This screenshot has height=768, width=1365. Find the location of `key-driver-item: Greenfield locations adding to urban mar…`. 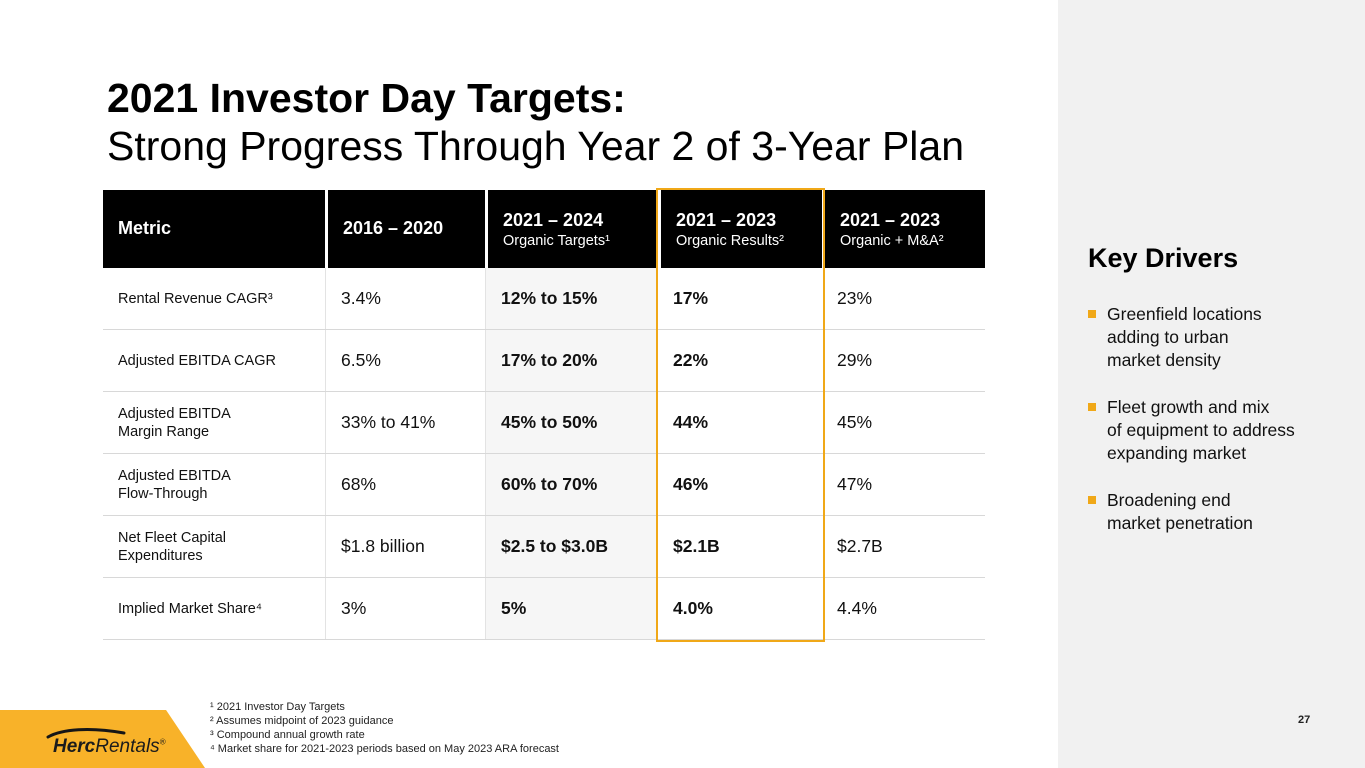

key-driver-item: Greenfield locations adding to urban mar… is located at coordinates (1213, 337).